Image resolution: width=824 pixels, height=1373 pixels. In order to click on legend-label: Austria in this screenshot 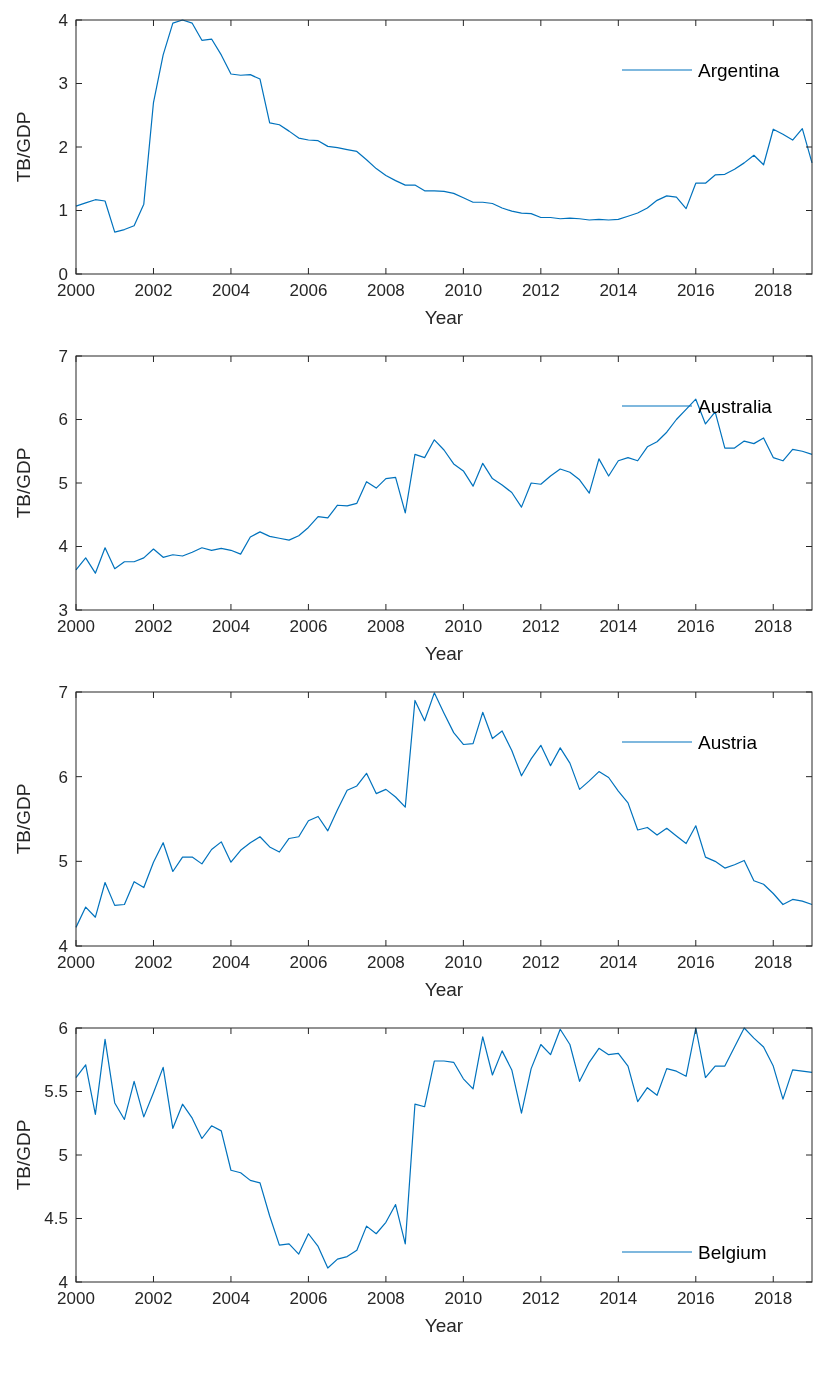, I will do `click(728, 742)`.